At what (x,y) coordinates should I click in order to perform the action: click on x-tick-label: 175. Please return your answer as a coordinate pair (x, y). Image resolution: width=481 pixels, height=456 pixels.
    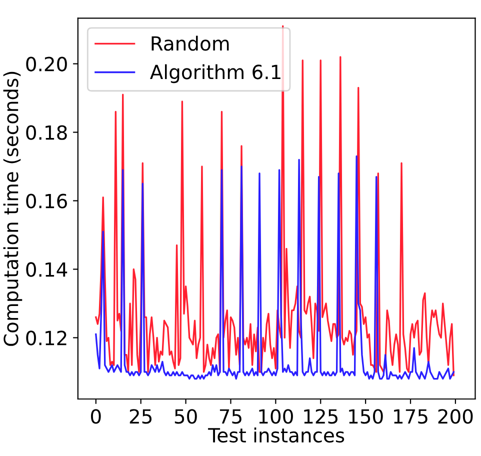
    Looking at the image, I should click on (411, 416).